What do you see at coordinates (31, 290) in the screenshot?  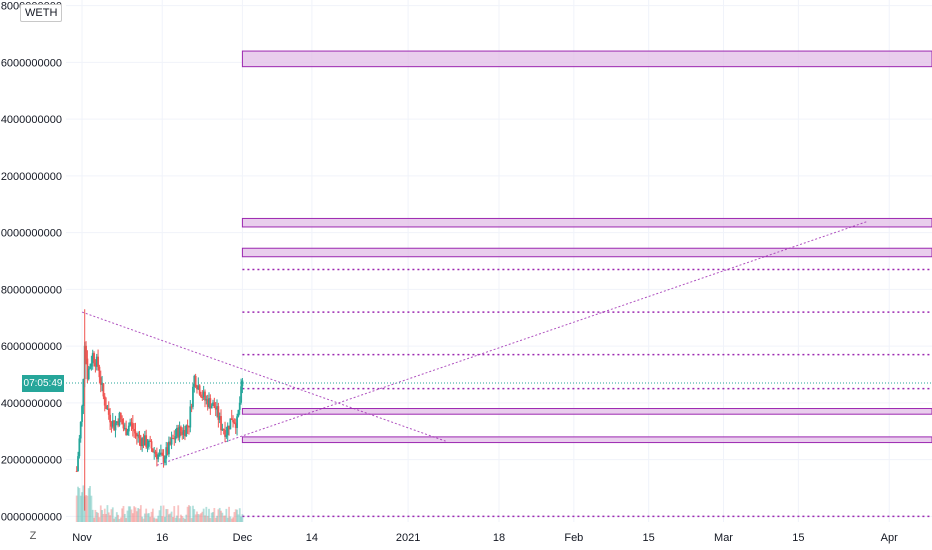 I see `y-tick-label: 0.8000000000` at bounding box center [31, 290].